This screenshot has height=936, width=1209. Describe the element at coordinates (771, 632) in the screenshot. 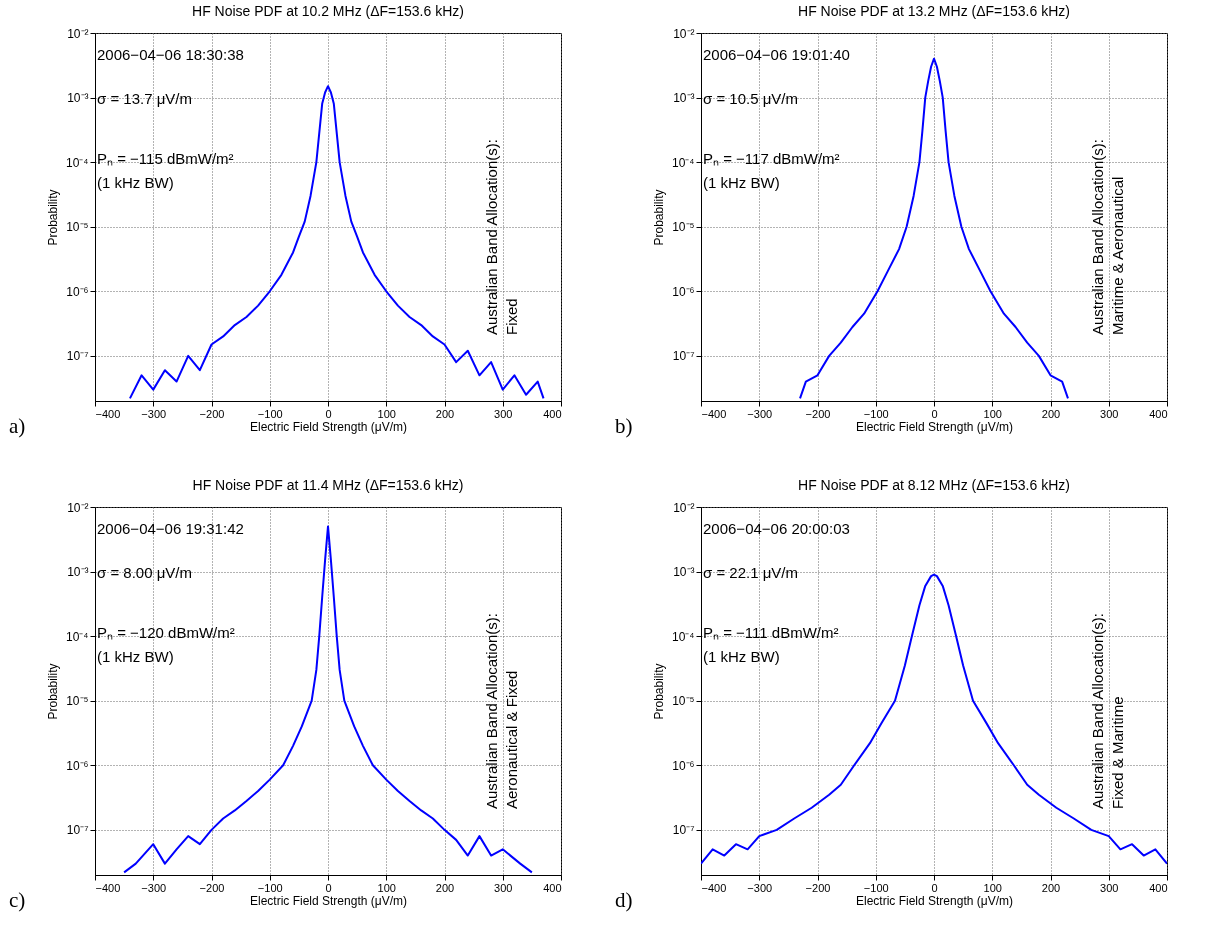

I see `annotation: Pₙ = −111 dBmW/m²` at that location.